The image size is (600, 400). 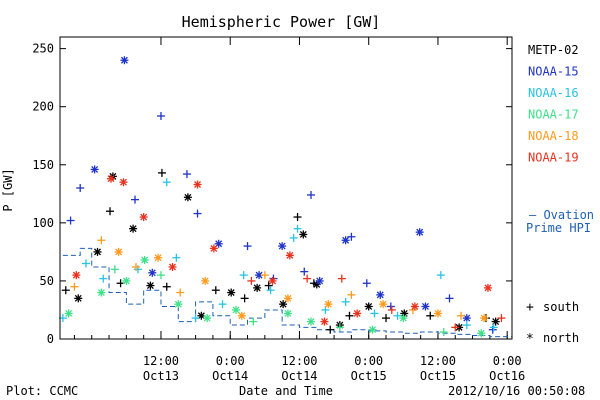 I want to click on plot-credit: Plot: CCMC, so click(x=42, y=391).